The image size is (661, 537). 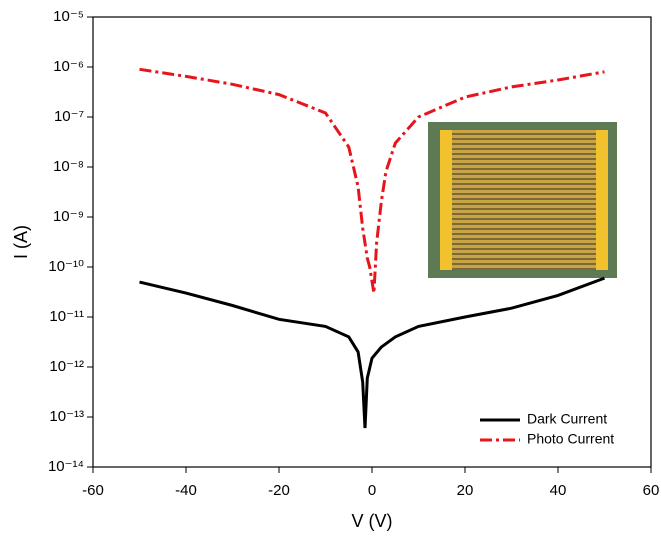 What do you see at coordinates (66, 266) in the screenshot?
I see `y-tick-label: 10⁻¹⁰` at bounding box center [66, 266].